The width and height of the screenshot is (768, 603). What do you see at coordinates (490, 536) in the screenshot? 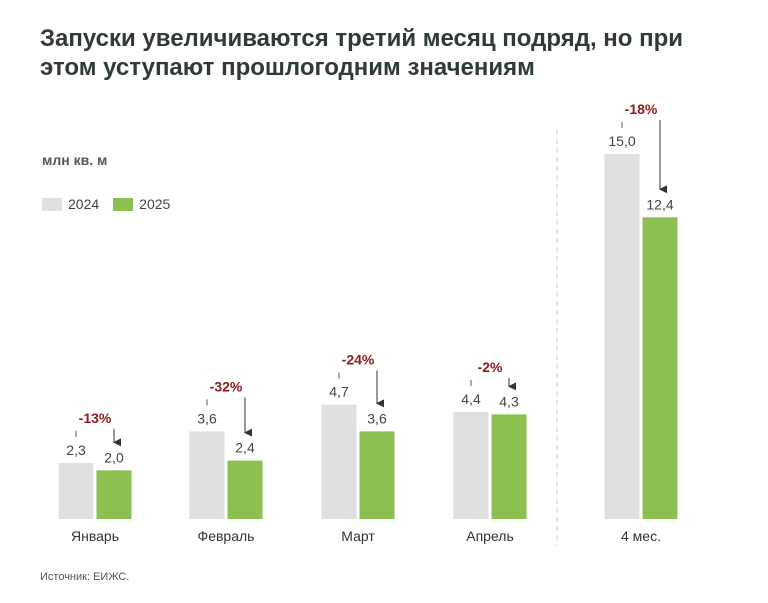
I see `category-label: Апрель` at bounding box center [490, 536].